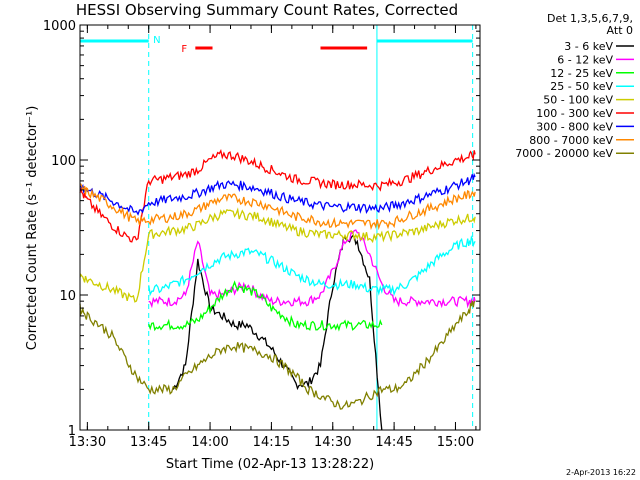 The image size is (640, 480). Describe the element at coordinates (271, 442) in the screenshot. I see `x-tick-label-3: 14:15` at that location.